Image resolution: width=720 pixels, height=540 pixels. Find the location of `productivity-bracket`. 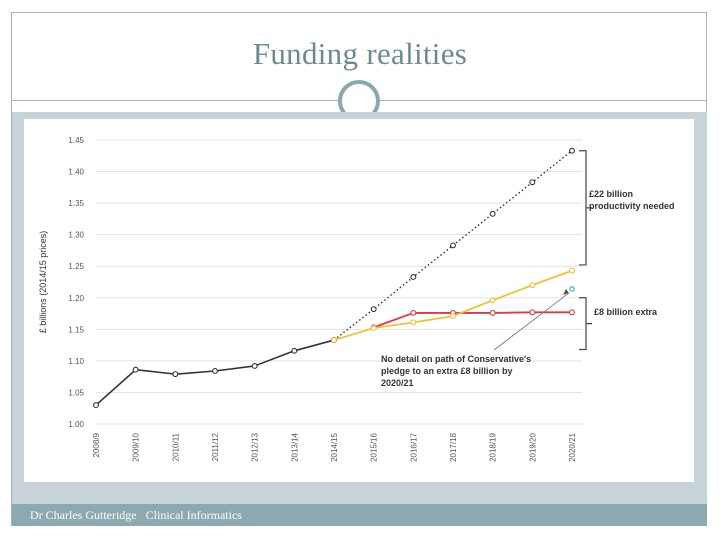

productivity-bracket is located at coordinates (585, 208).